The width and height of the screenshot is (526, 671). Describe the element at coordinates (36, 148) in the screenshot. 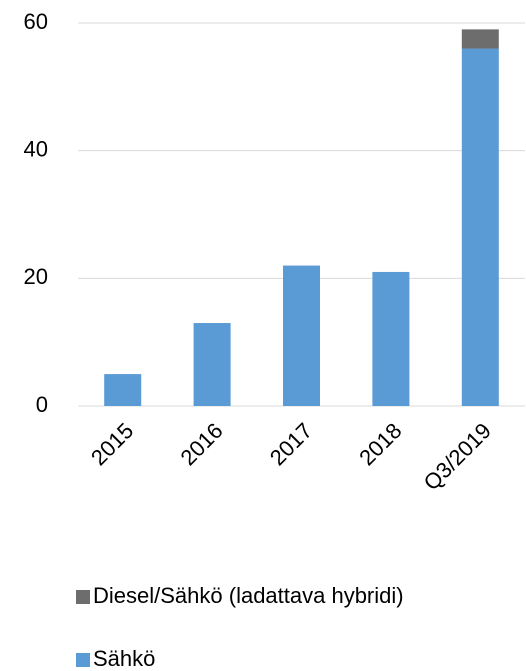

I see `y-tick-label: 40` at that location.